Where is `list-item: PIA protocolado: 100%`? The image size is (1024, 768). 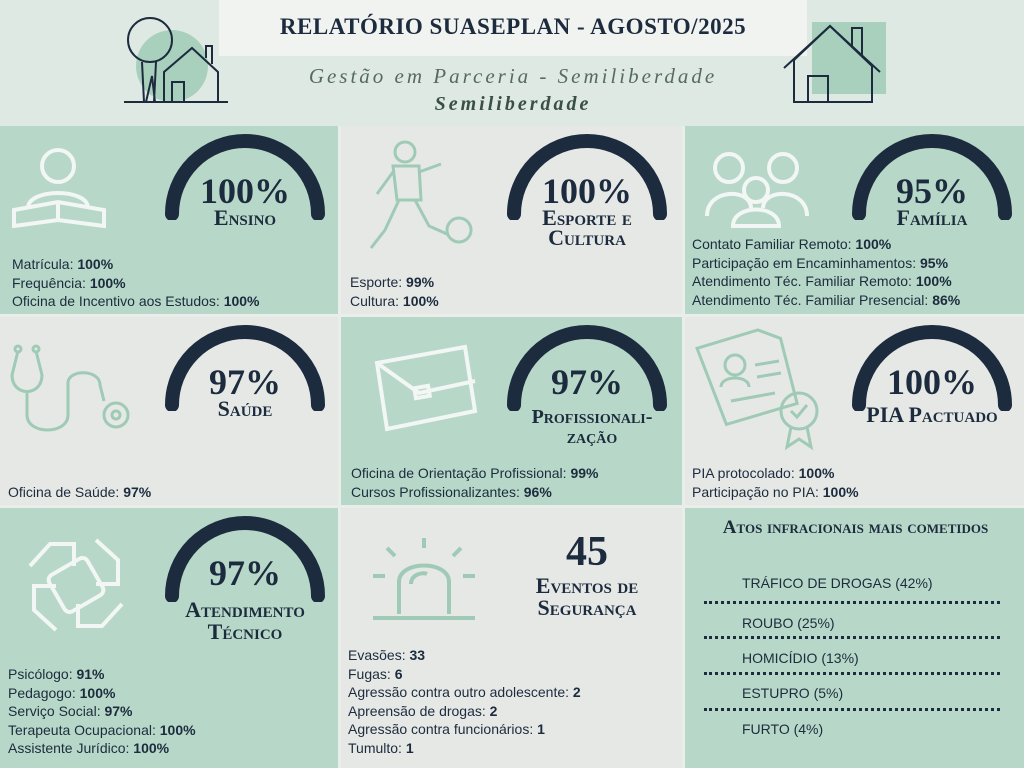 list-item: PIA protocolado: 100% is located at coordinates (763, 473).